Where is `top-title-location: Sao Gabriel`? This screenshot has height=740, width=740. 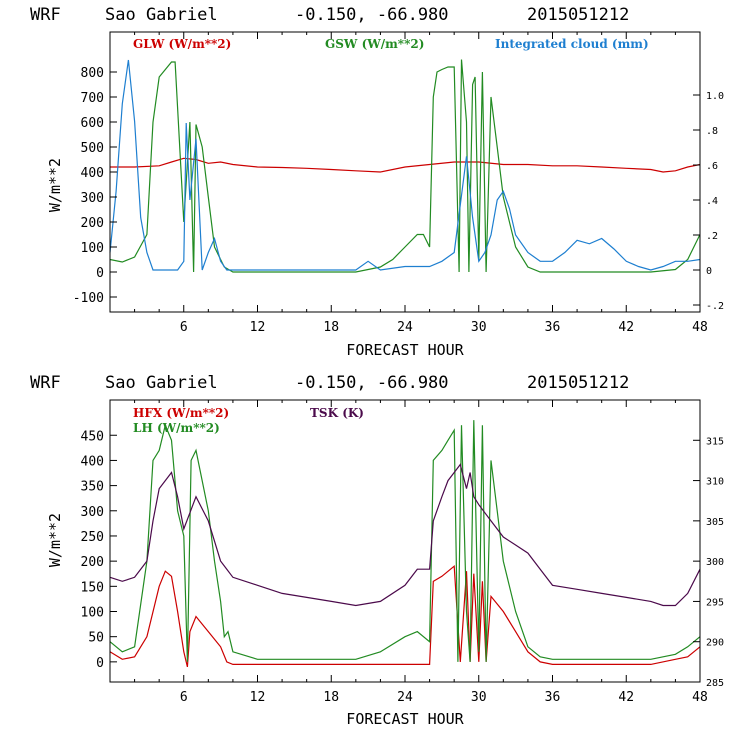
top-title-location: Sao Gabriel is located at coordinates (161, 15).